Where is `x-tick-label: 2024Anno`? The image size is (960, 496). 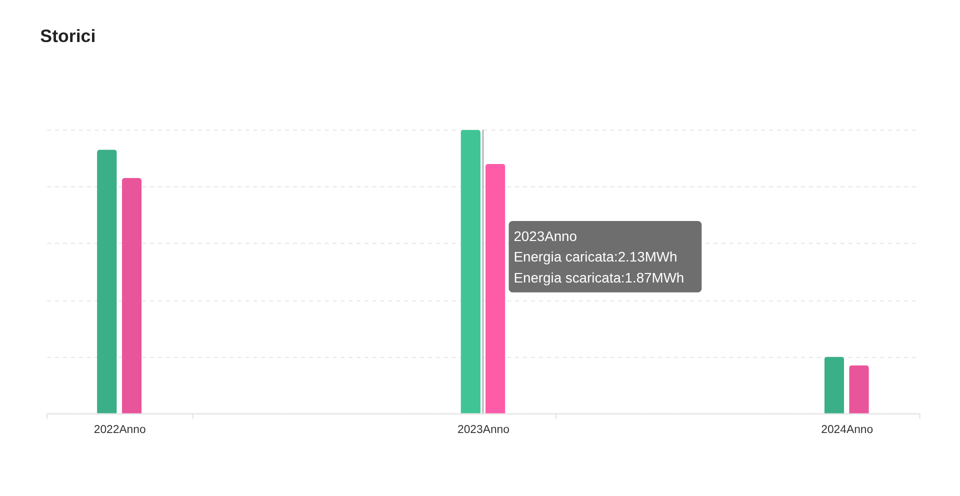 x-tick-label: 2024Anno is located at coordinates (847, 430).